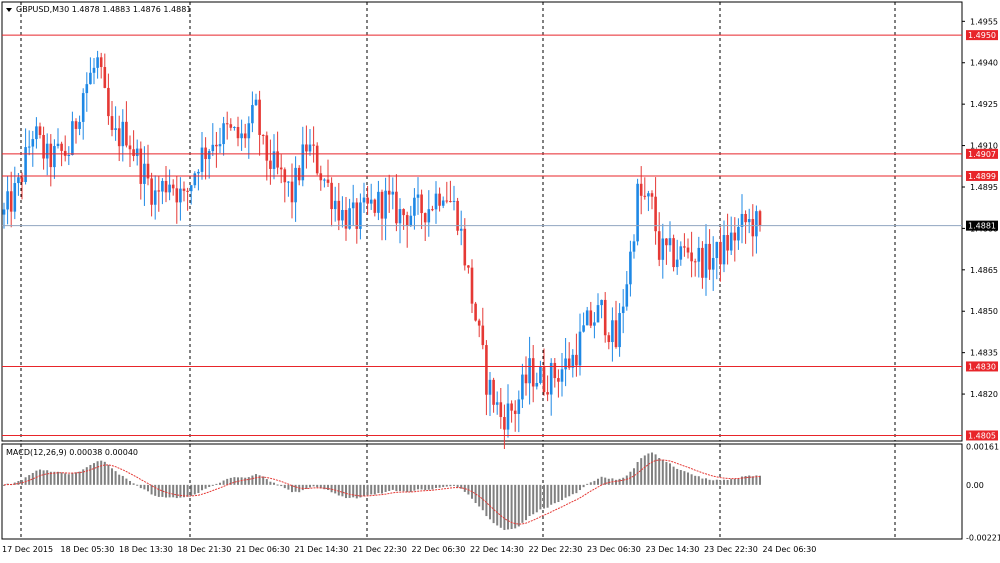 The image size is (1000, 563). What do you see at coordinates (984, 63) in the screenshot?
I see `y-tick-label: 1.4940` at bounding box center [984, 63].